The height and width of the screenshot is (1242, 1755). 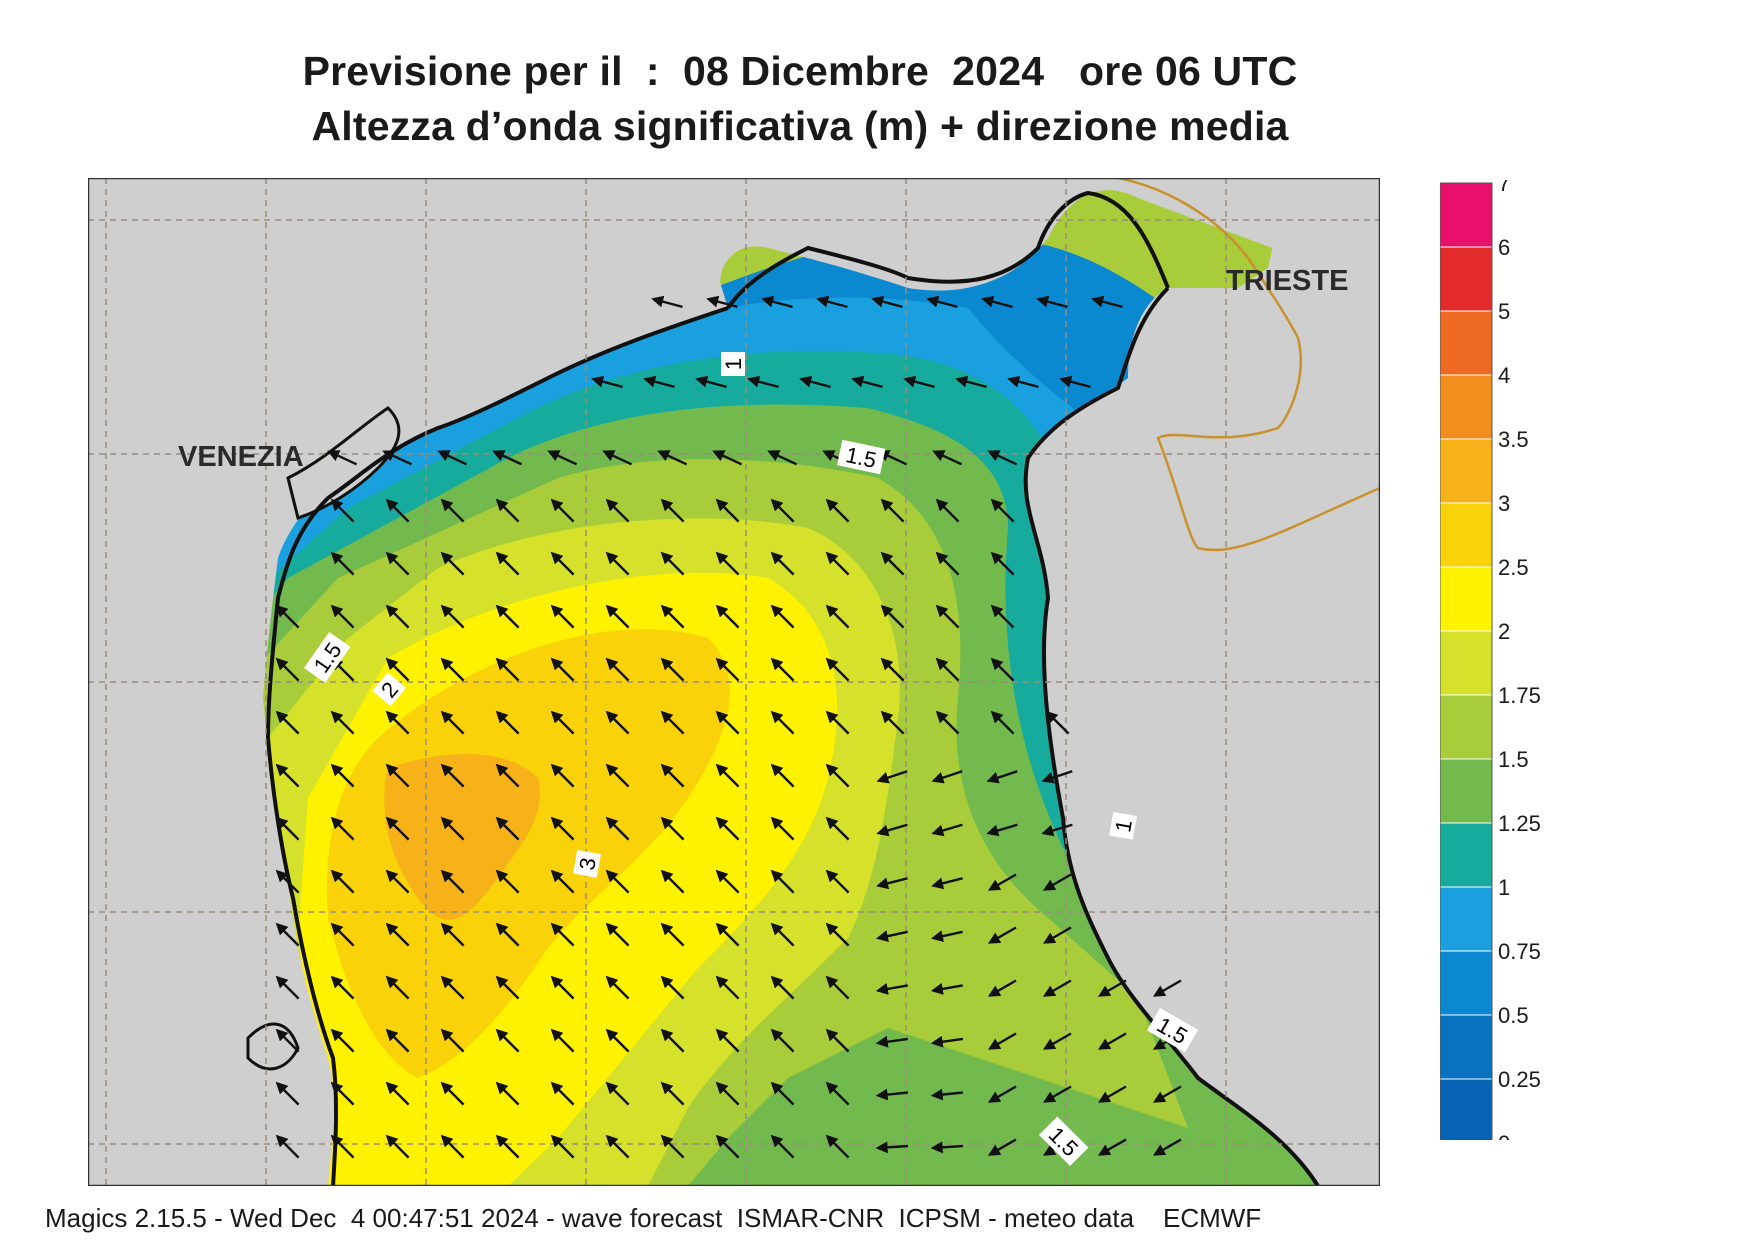 I want to click on land-north, so click(x=1014, y=248).